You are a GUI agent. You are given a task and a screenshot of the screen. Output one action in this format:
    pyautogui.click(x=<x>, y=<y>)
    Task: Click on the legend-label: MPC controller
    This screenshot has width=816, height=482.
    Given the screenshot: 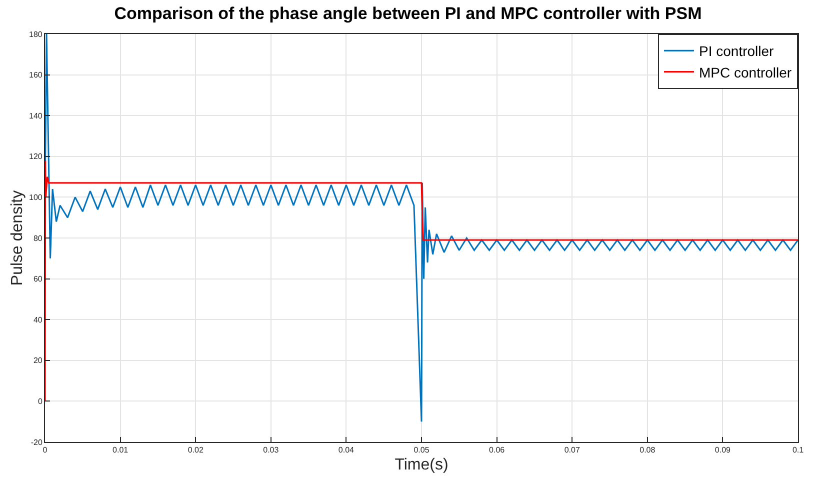 What is the action you would take?
    pyautogui.click(x=745, y=72)
    